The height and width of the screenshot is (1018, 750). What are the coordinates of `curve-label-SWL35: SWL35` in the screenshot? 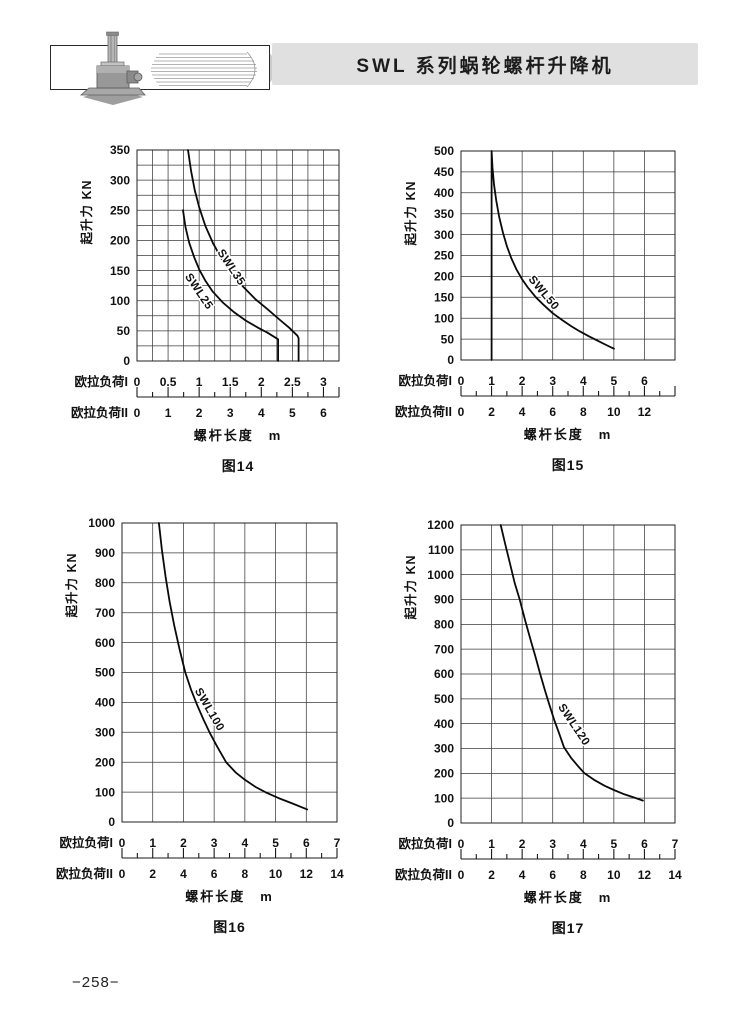 It's located at (230, 267).